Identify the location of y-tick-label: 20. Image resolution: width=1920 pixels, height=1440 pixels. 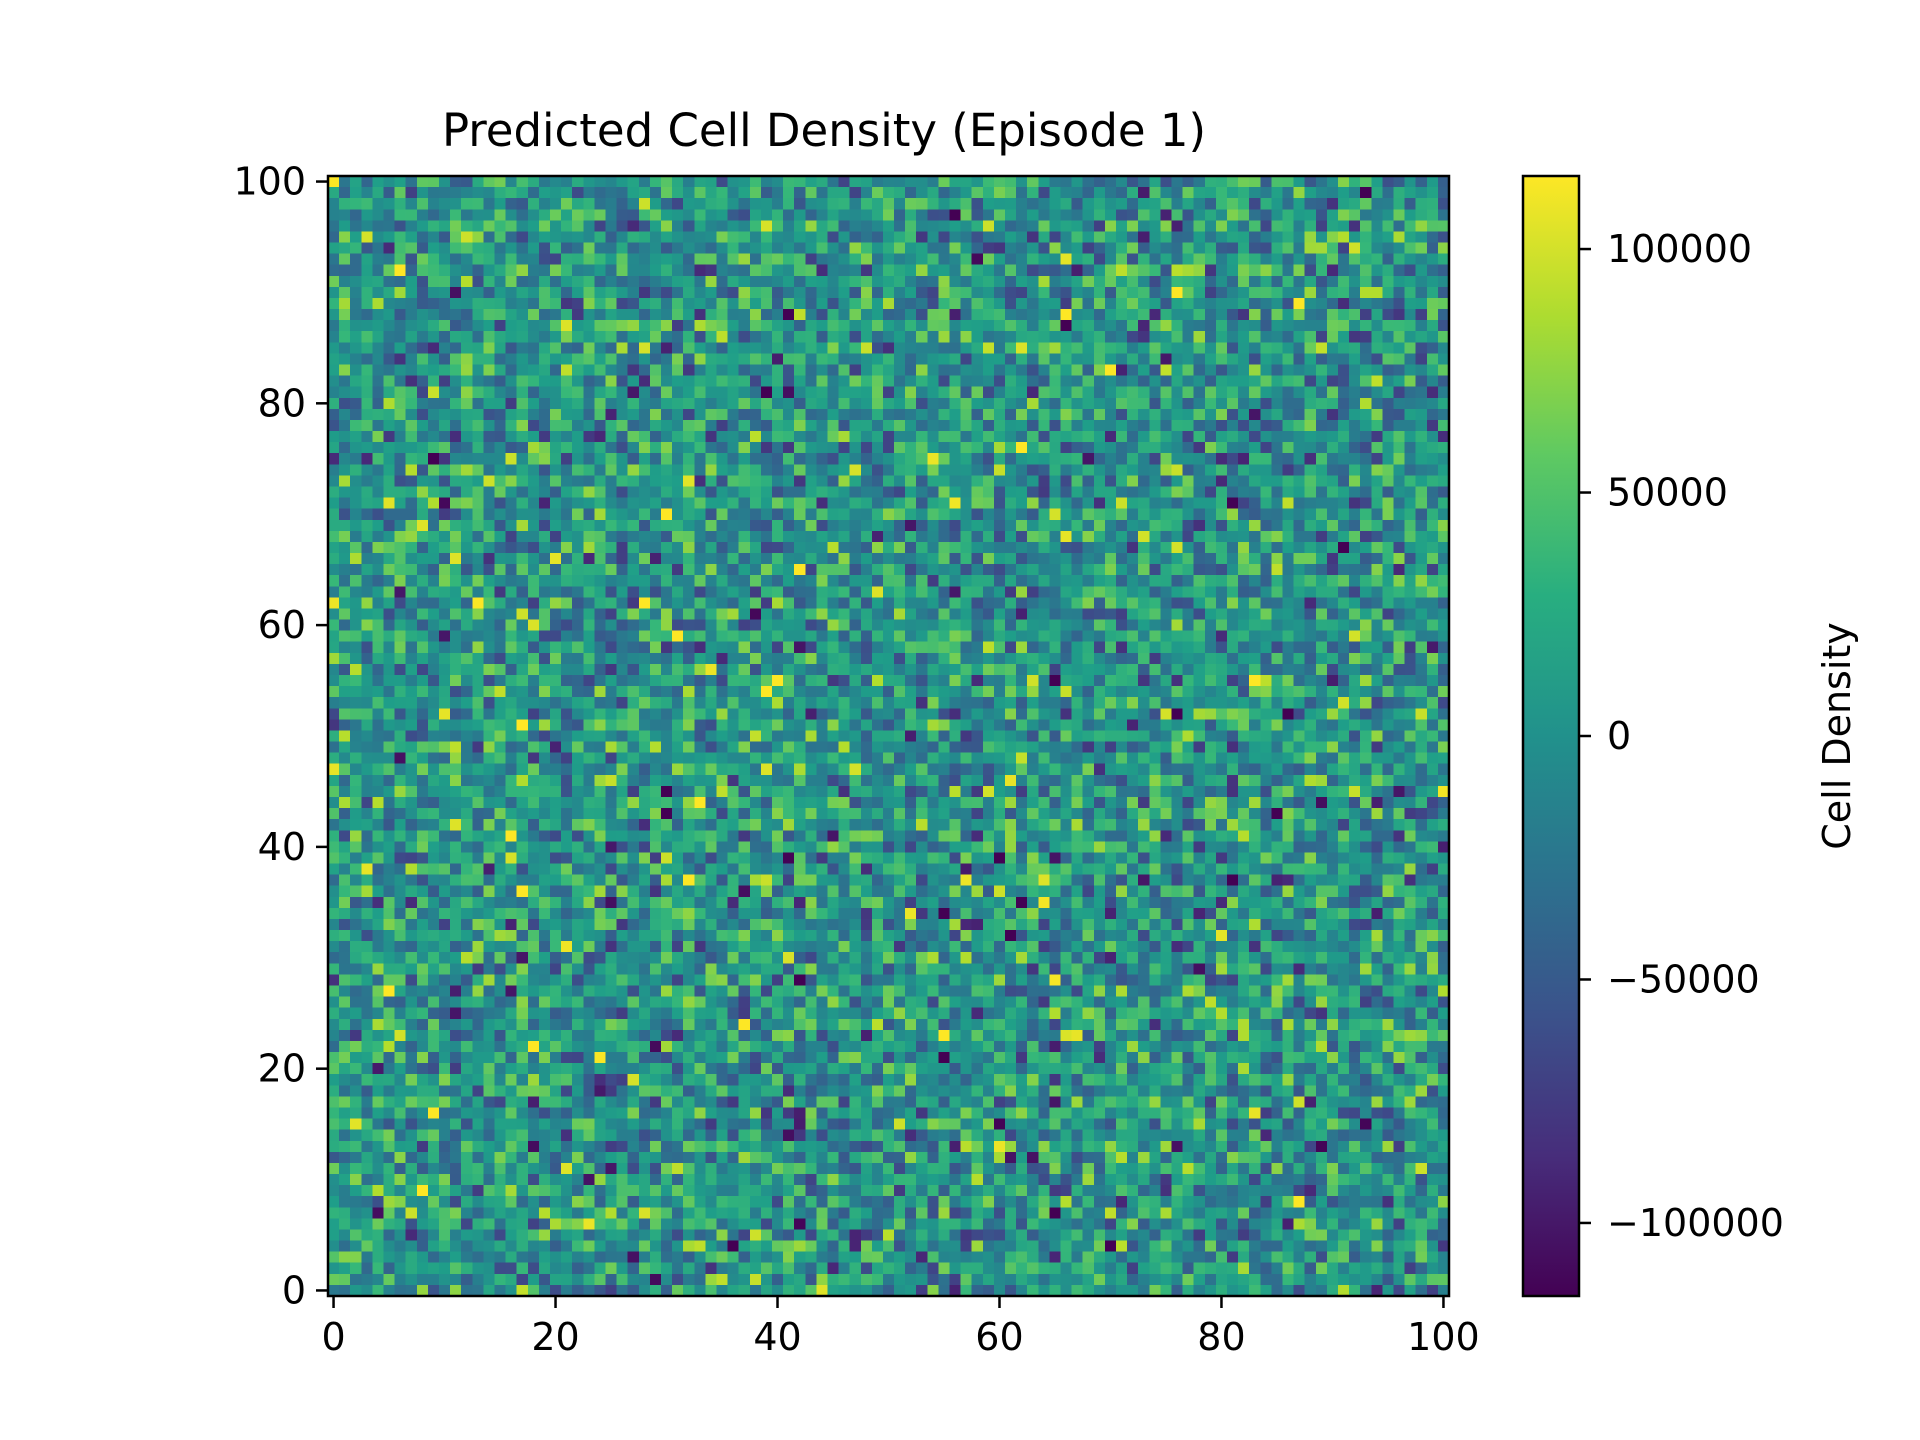
(282, 1069).